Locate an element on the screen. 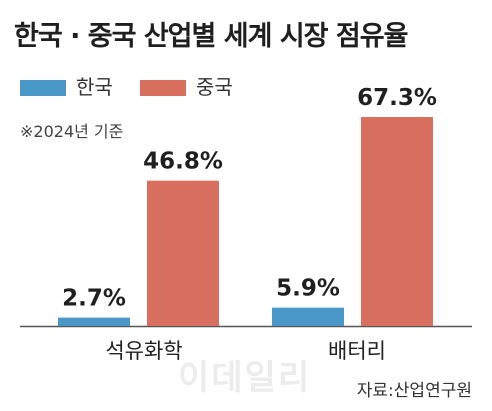  value-label-korea-1: 5.9% is located at coordinates (308, 289).